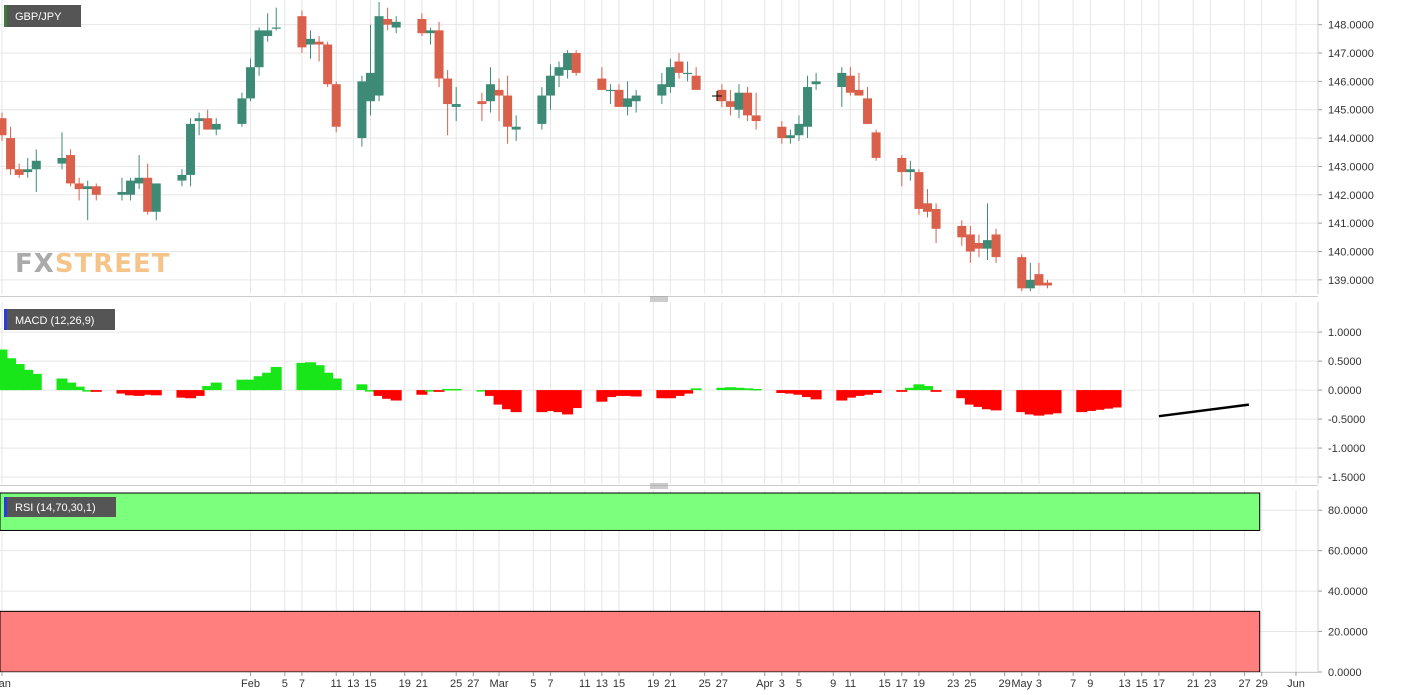  What do you see at coordinates (1021, 684) in the screenshot?
I see `x-tick-label: May` at bounding box center [1021, 684].